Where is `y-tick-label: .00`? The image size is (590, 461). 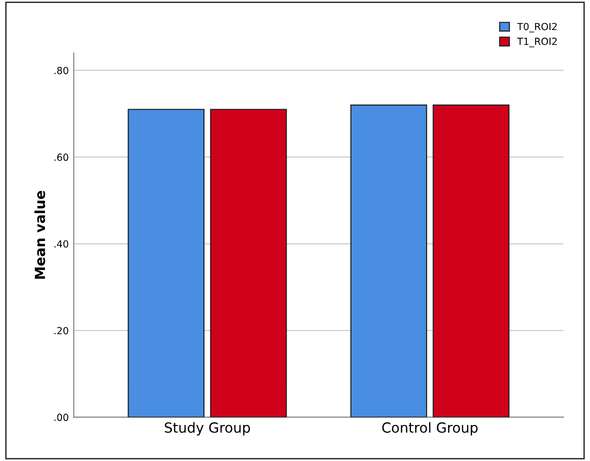 y-tick-label: .00 is located at coordinates (61, 418).